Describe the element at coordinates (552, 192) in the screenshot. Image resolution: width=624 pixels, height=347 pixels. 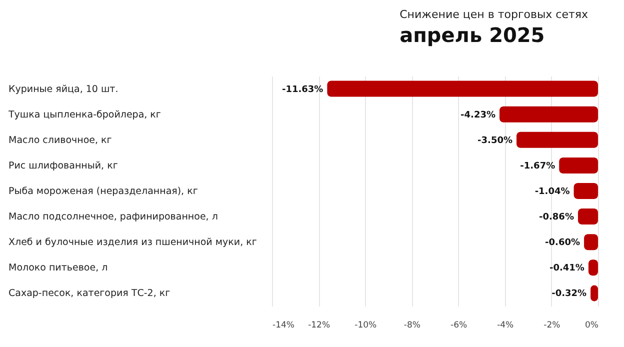
I see `data-label: -1.04%` at that location.